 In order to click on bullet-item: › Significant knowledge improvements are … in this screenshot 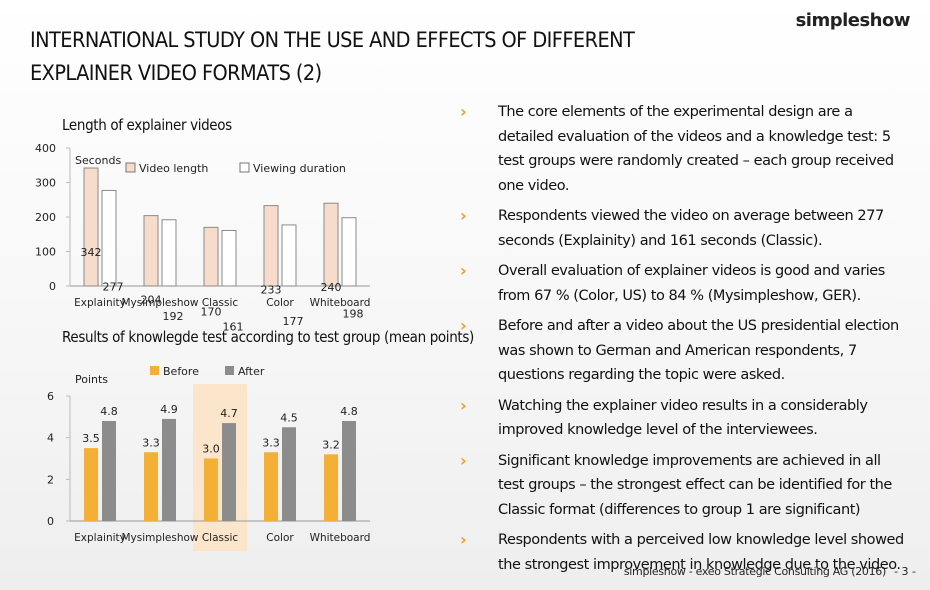, I will do `click(685, 486)`.